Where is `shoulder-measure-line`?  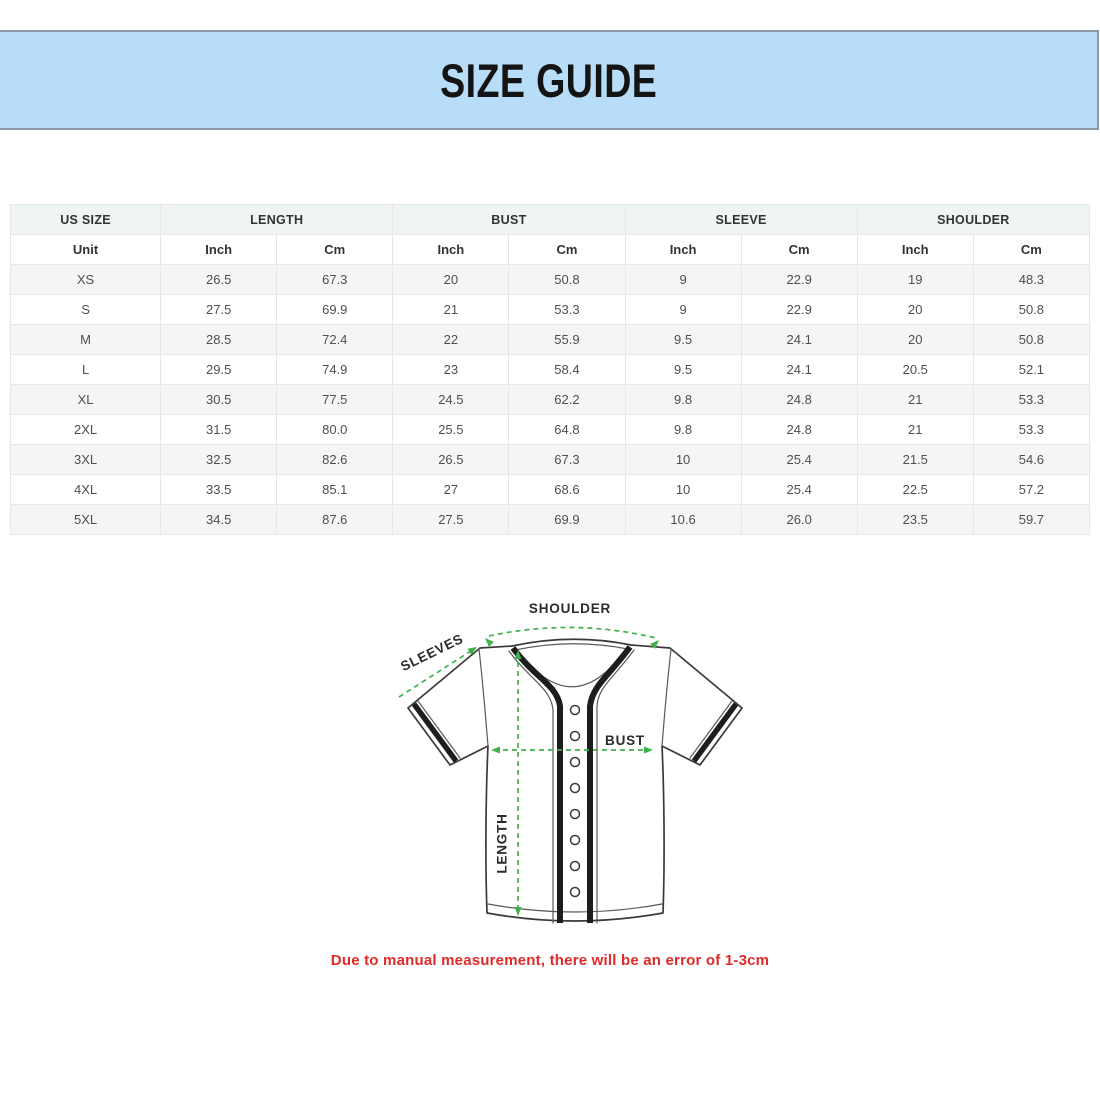
shoulder-measure-line is located at coordinates (572, 632).